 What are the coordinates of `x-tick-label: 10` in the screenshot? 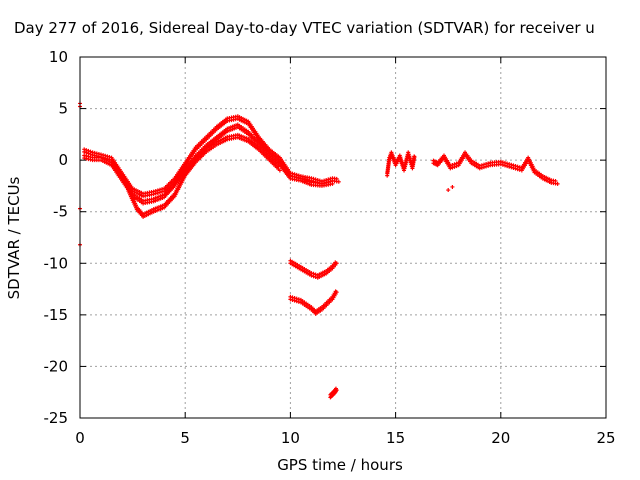 It's located at (290, 438).